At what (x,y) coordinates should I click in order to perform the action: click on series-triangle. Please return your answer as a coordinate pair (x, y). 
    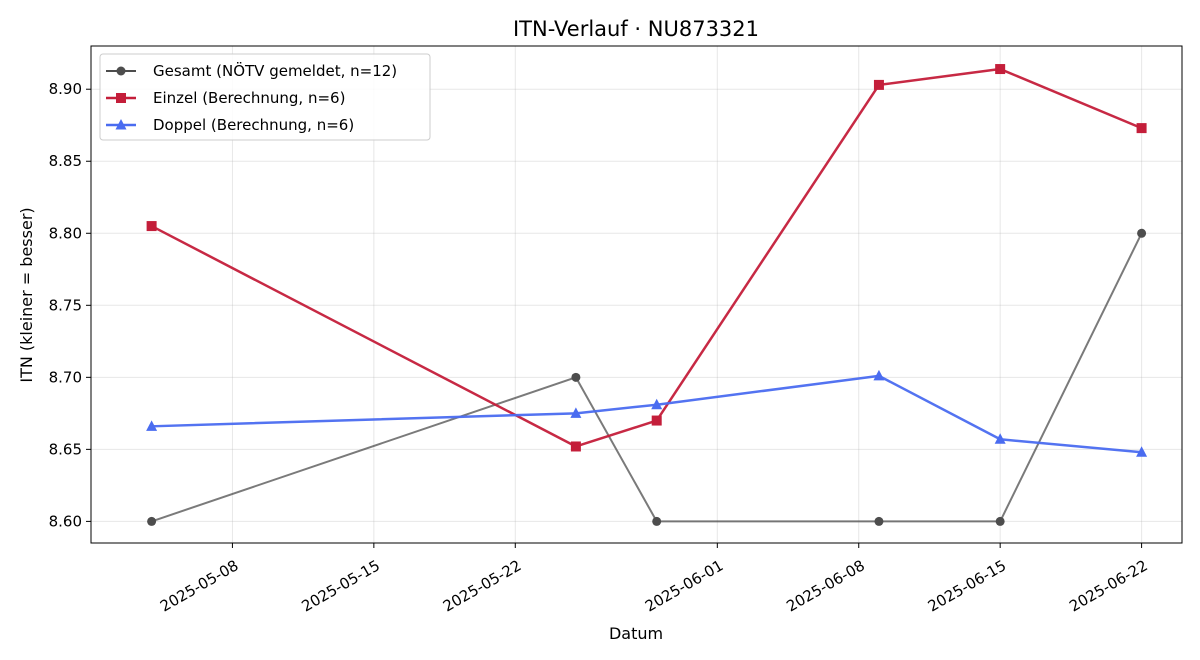
    Looking at the image, I should click on (647, 413).